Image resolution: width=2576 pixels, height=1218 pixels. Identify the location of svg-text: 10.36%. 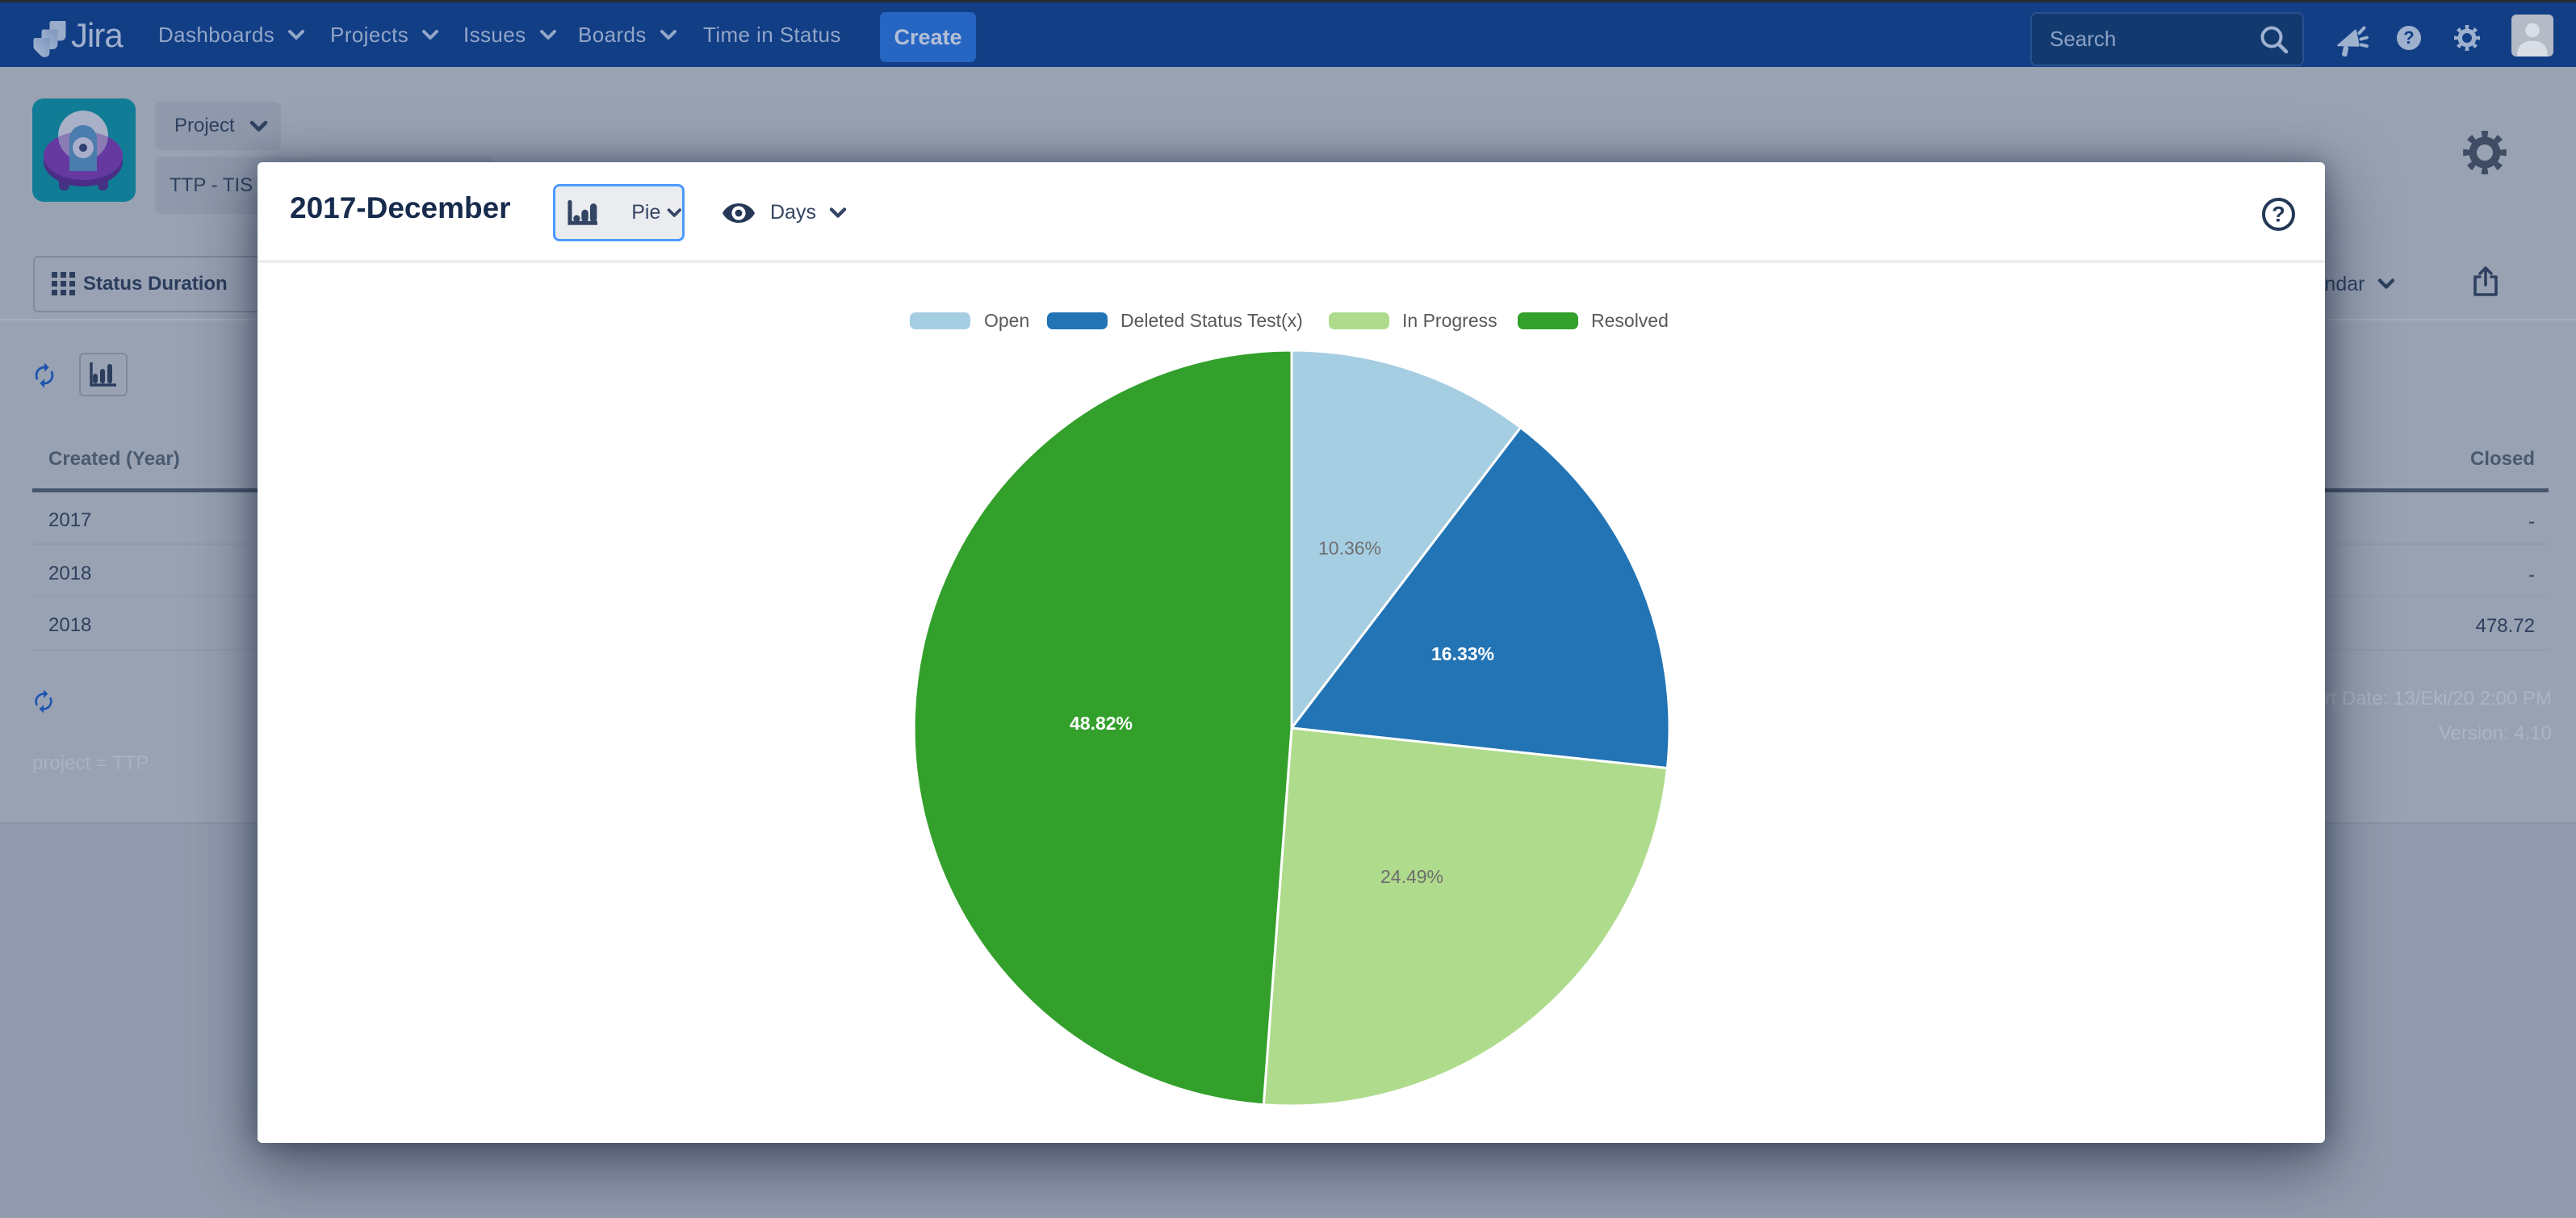
(1349, 548).